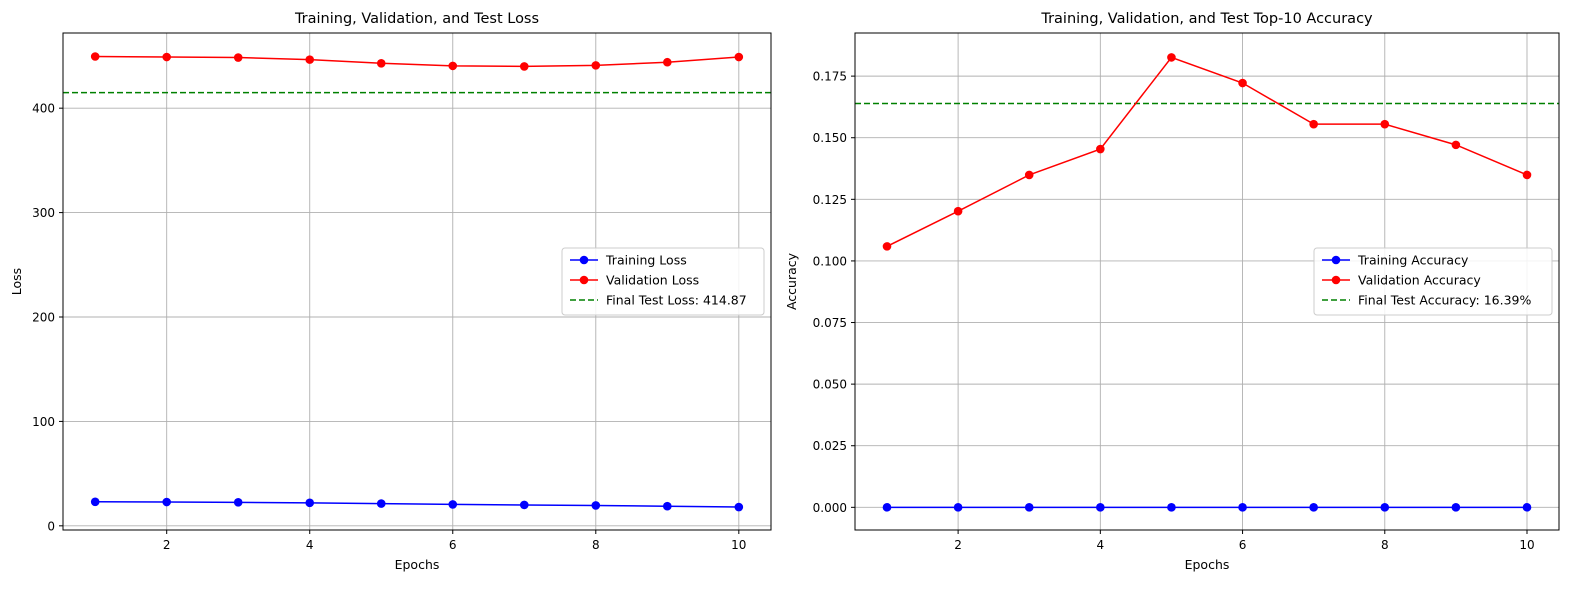 Image resolution: width=1589 pixels, height=590 pixels. Describe the element at coordinates (676, 300) in the screenshot. I see `loss-legend-label-2: Final Test Loss: 414.87` at that location.